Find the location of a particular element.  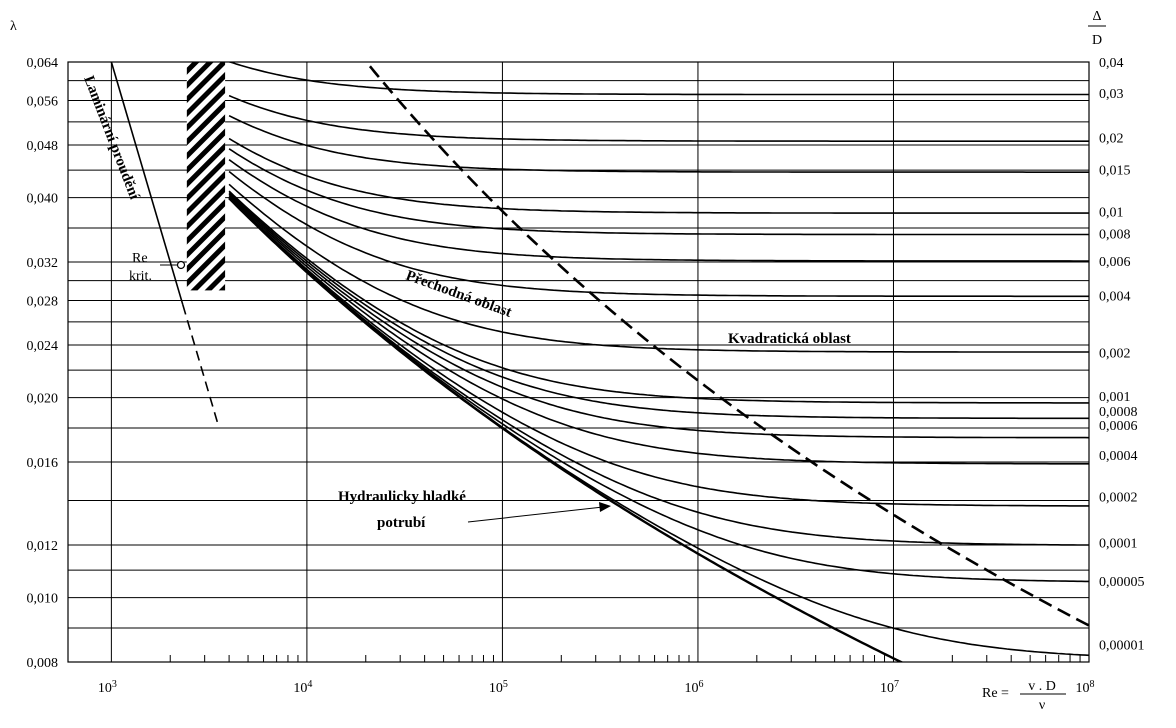

roughness-label: 0,0008 is located at coordinates (1118, 412).